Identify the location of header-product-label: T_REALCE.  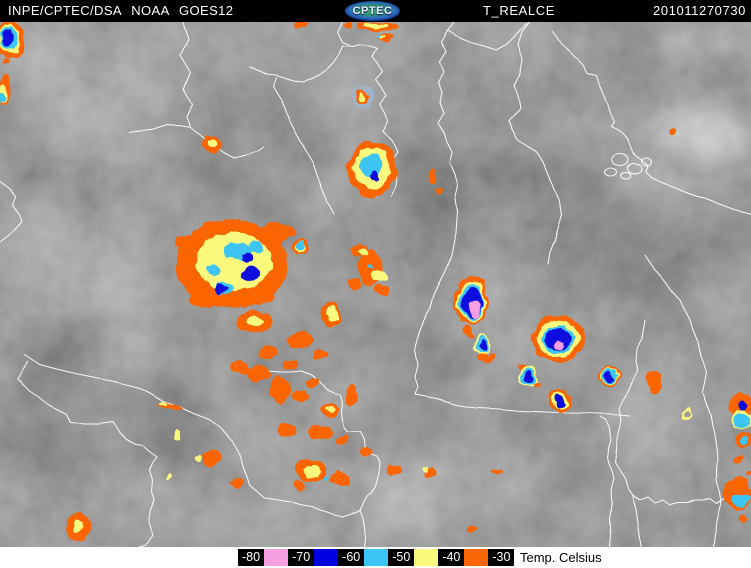
(519, 10).